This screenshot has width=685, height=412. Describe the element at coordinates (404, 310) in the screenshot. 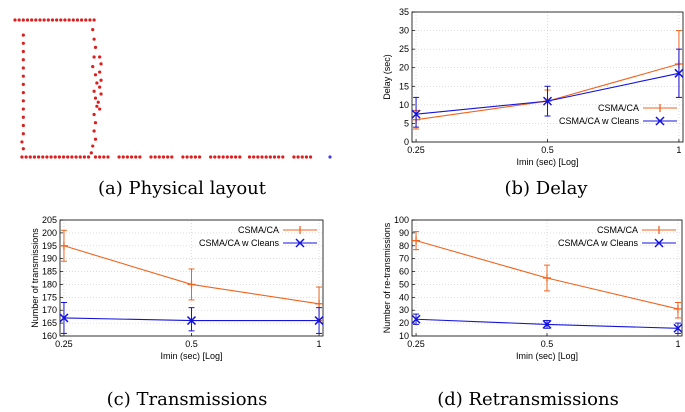

I see `retransmissions-ytick-label: 30` at that location.